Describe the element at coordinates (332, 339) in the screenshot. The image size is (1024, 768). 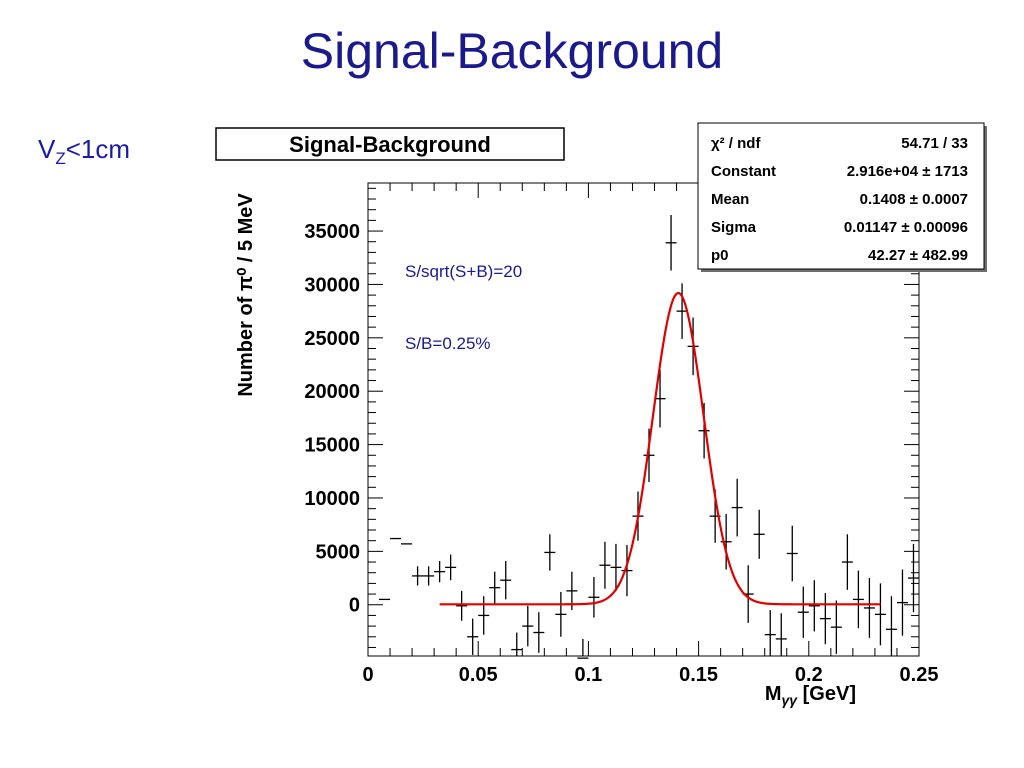
I see `y-tick-label: 25000` at that location.